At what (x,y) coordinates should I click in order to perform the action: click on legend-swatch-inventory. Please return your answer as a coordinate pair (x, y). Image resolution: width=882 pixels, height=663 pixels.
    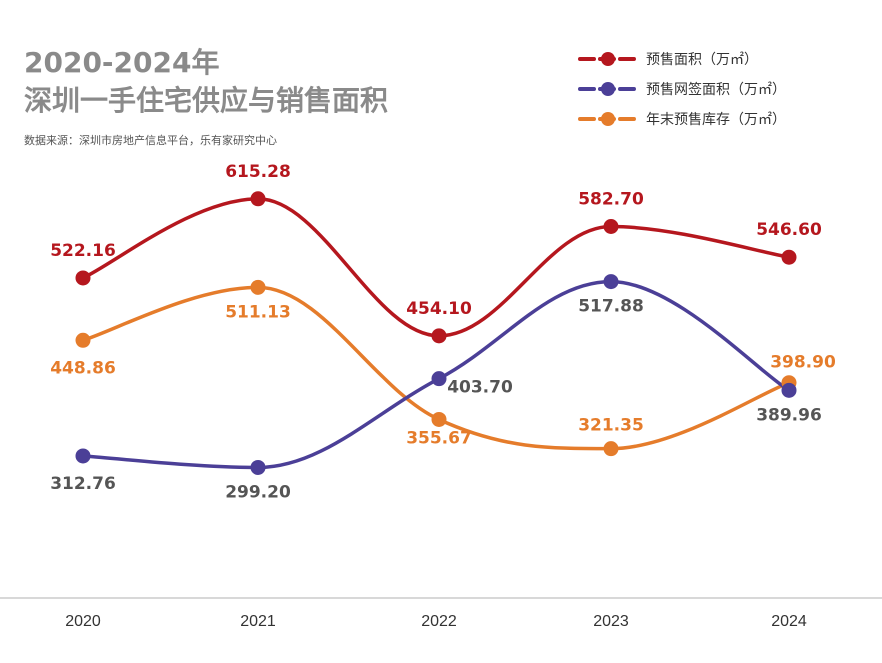
    Looking at the image, I should click on (608, 119).